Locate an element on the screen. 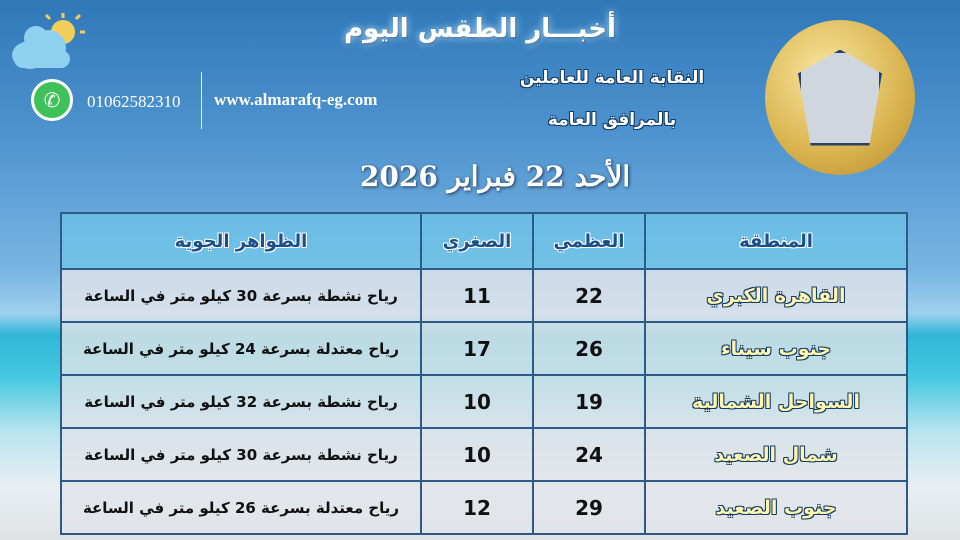  date-heading: الأحد 22 فبراير 2026 is located at coordinates (495, 176).